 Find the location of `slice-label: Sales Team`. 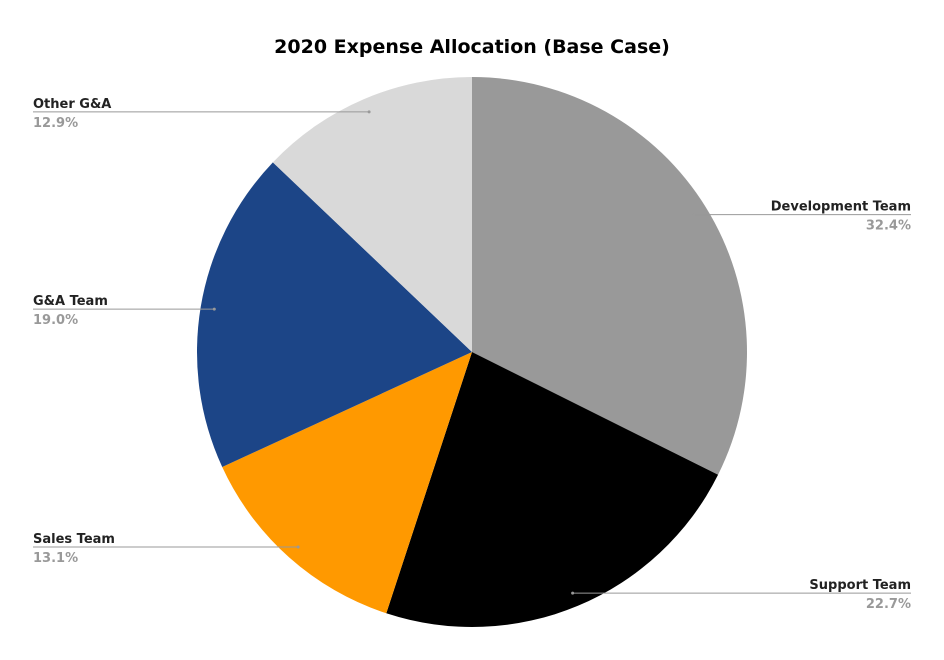

slice-label: Sales Team is located at coordinates (74, 539).